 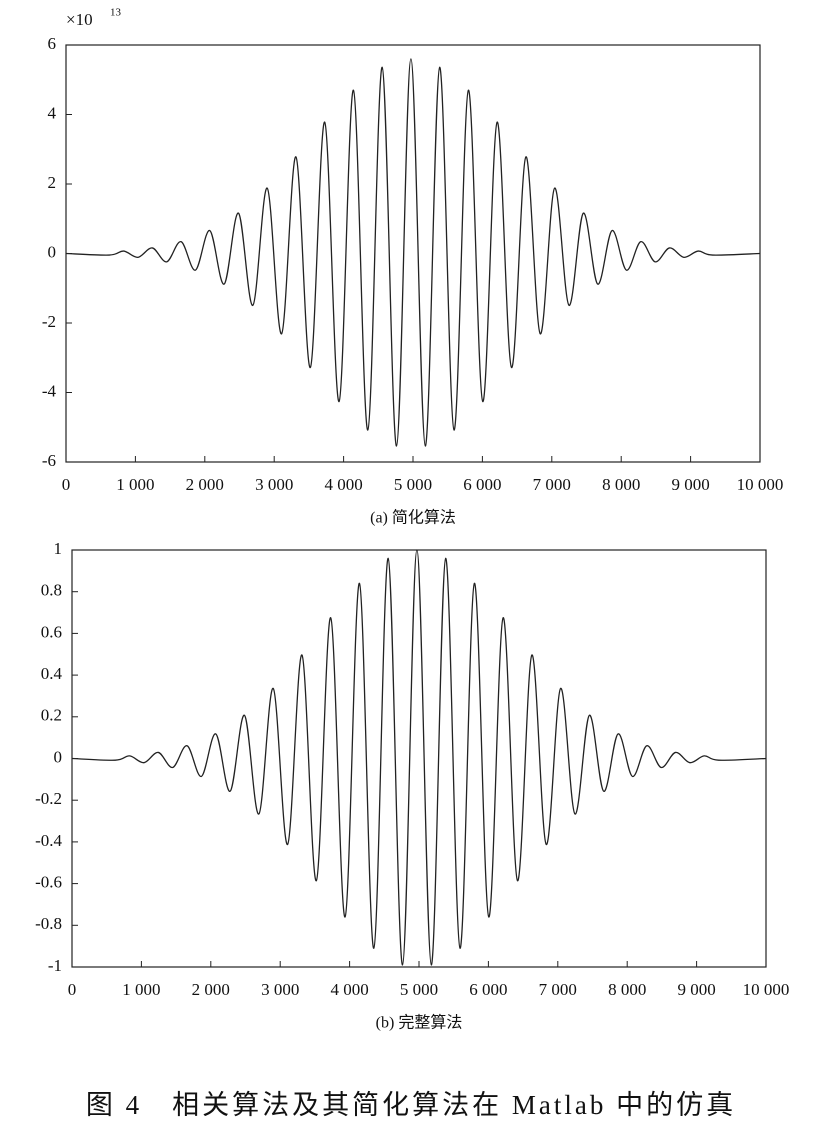 What do you see at coordinates (116, 13) in the screenshot?
I see `y-multiplier-exponent: 13` at bounding box center [116, 13].